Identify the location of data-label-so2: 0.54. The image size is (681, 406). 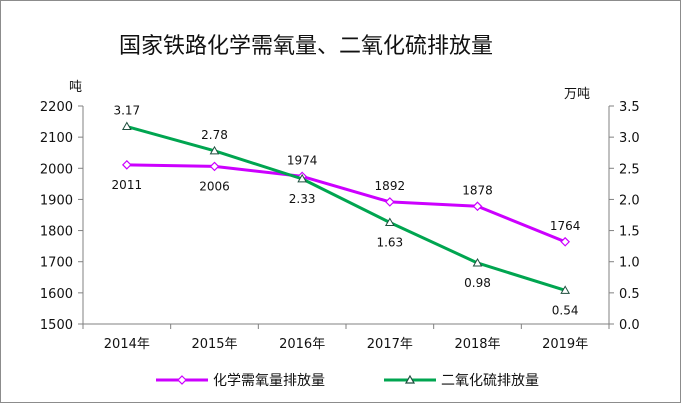
(565, 310).